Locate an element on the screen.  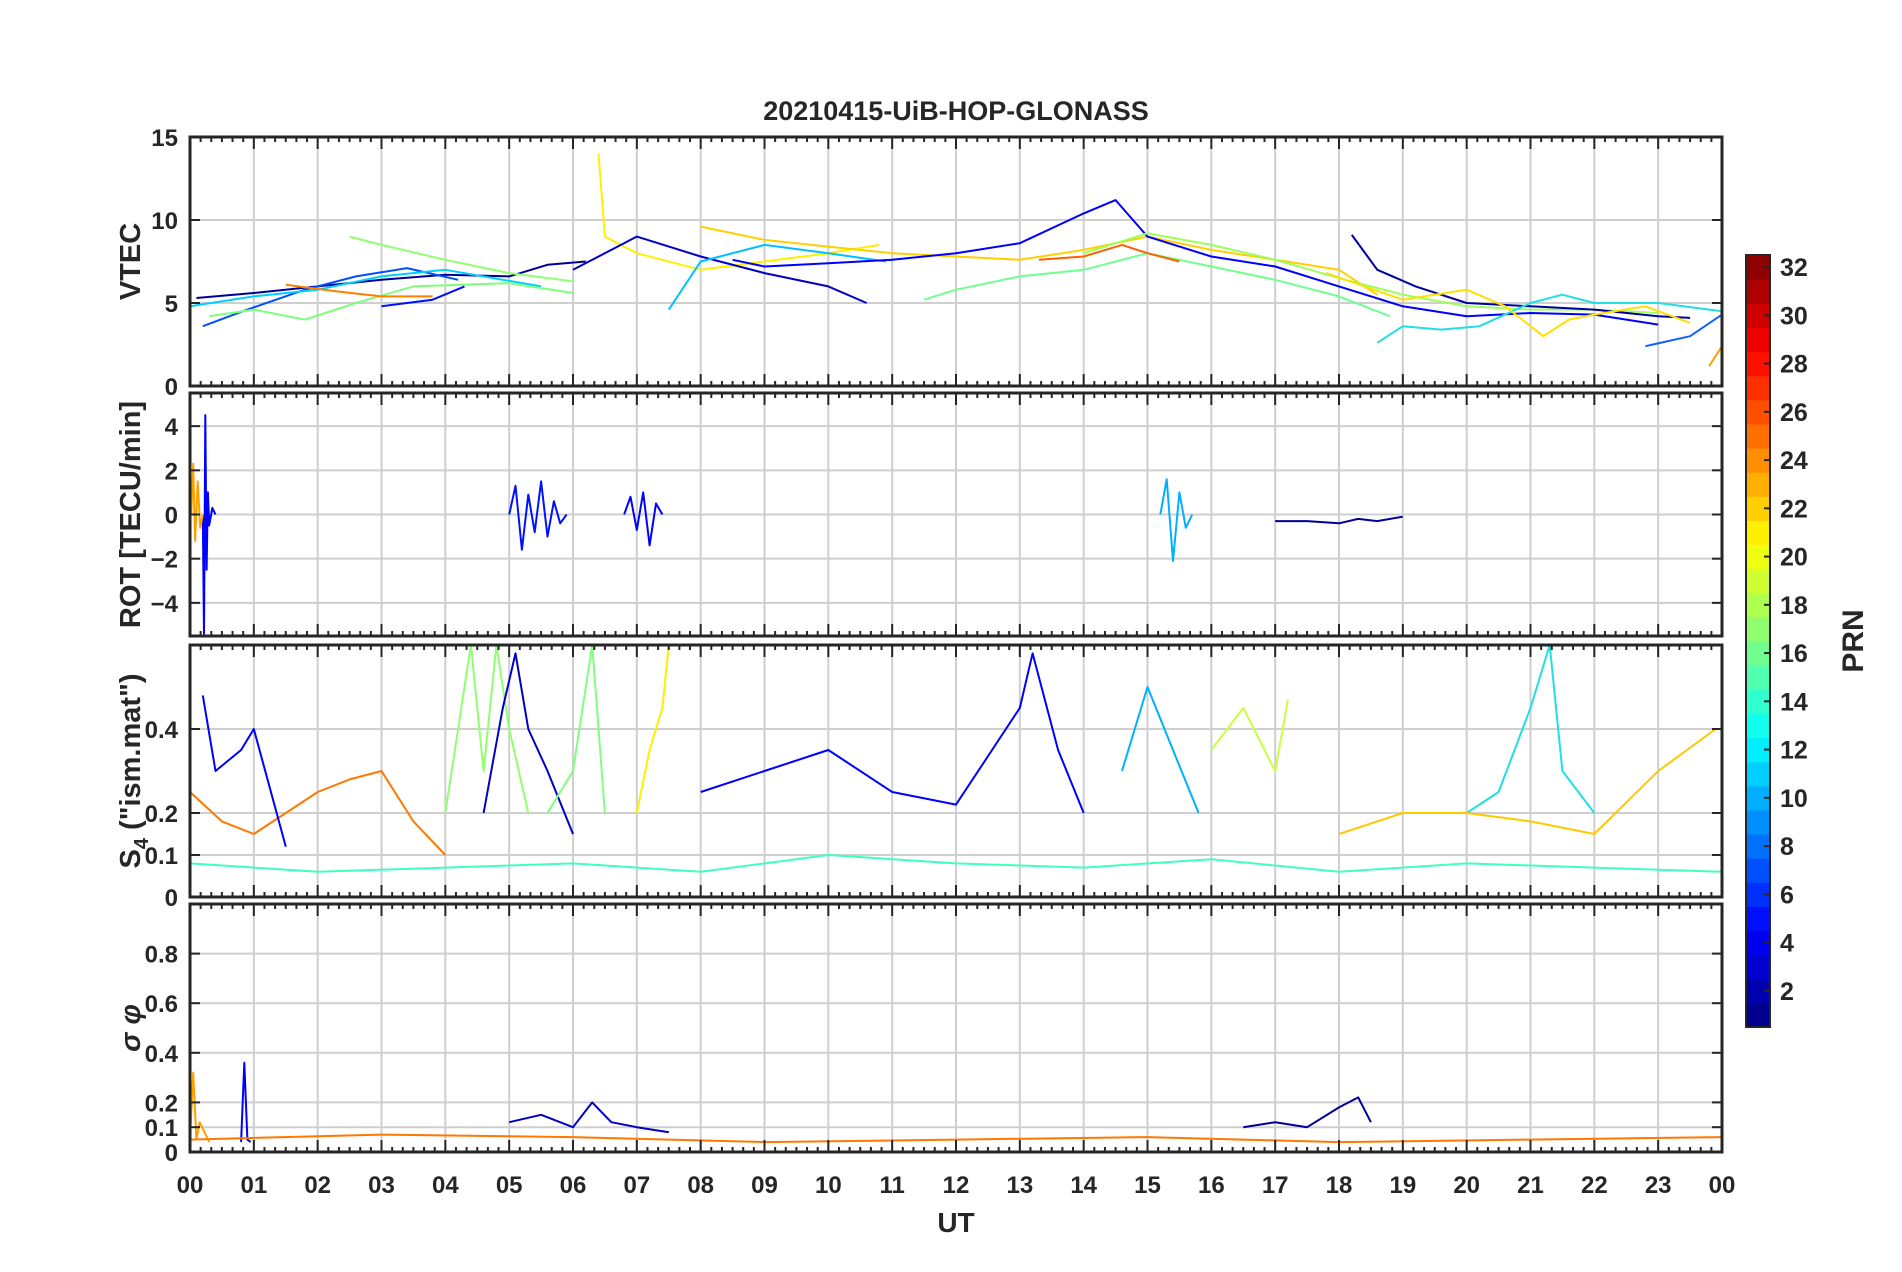
x-tick-label: 06 is located at coordinates (573, 1185).